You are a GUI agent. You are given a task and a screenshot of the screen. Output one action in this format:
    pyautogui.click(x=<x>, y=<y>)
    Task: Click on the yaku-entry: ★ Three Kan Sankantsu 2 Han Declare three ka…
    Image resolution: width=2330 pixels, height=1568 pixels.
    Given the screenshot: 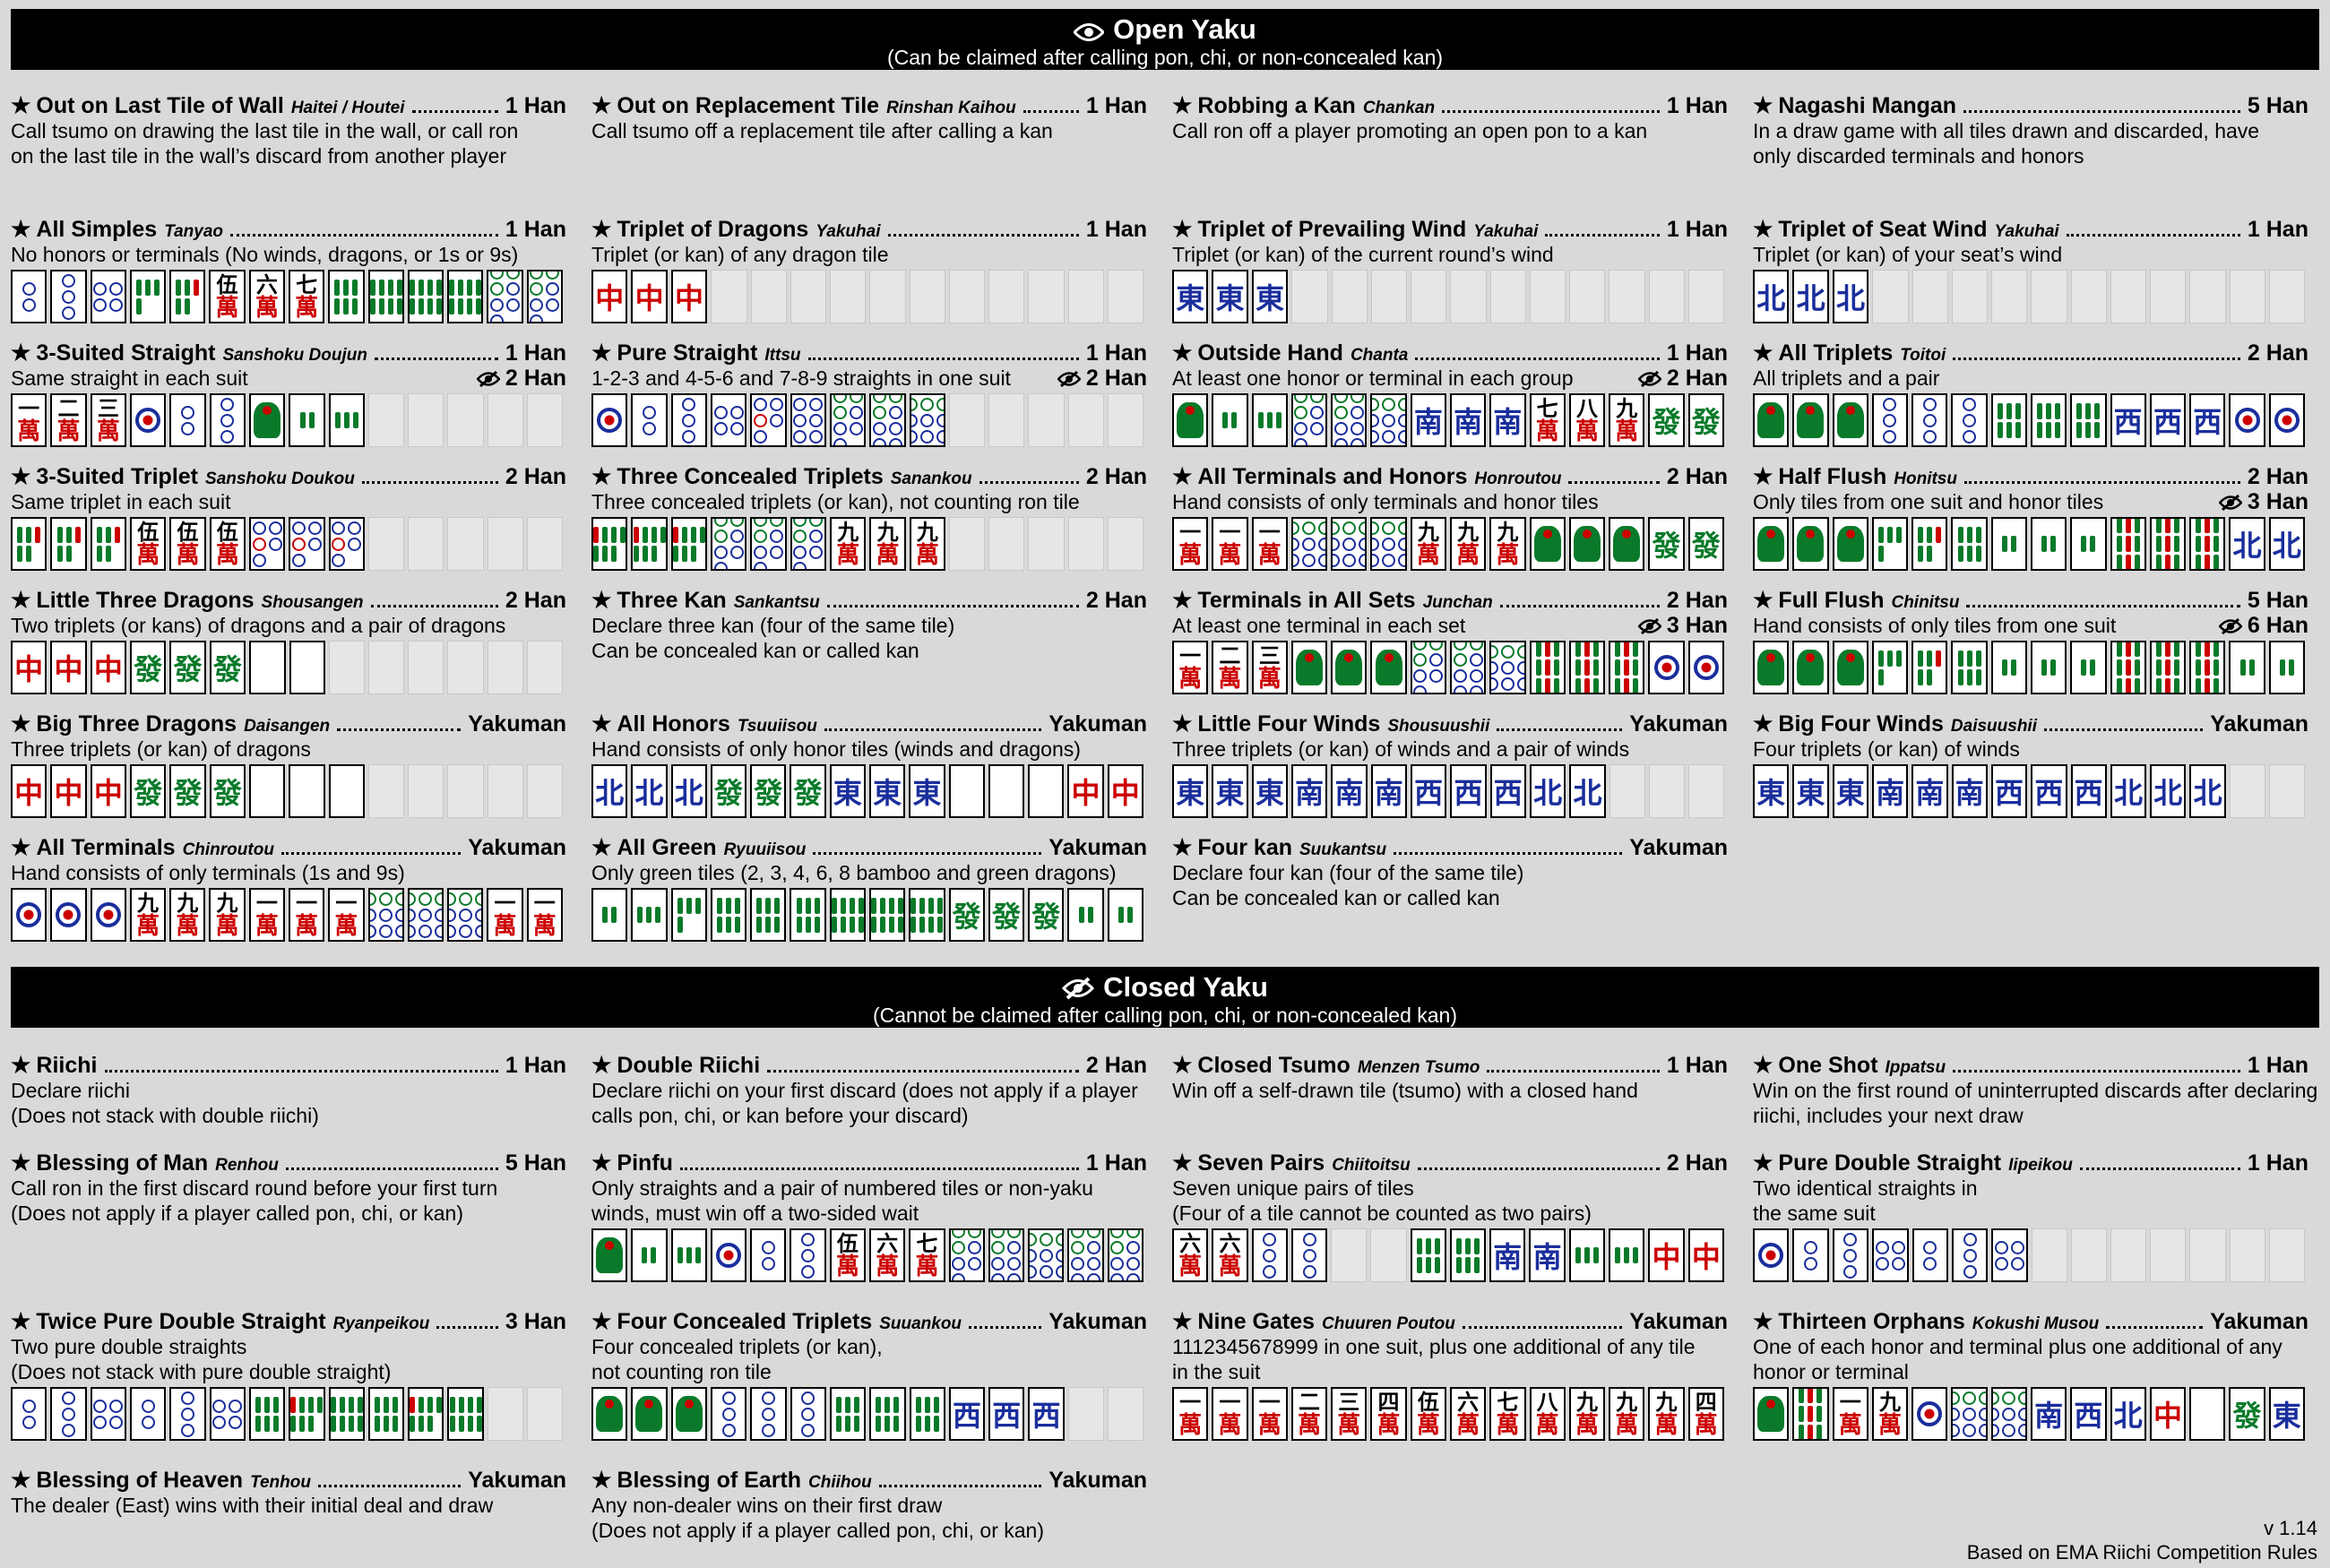 What is the action you would take?
    pyautogui.click(x=869, y=625)
    